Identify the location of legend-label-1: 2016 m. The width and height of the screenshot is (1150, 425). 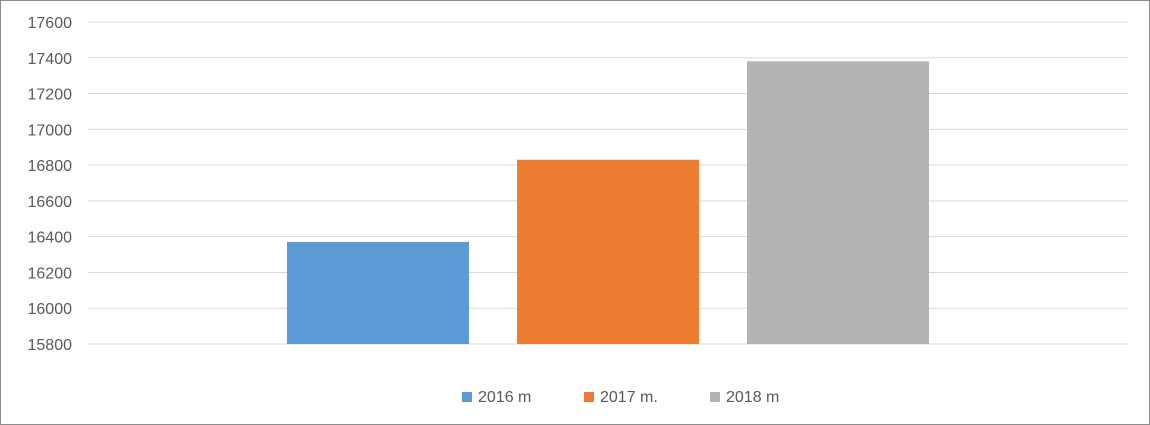
(504, 397).